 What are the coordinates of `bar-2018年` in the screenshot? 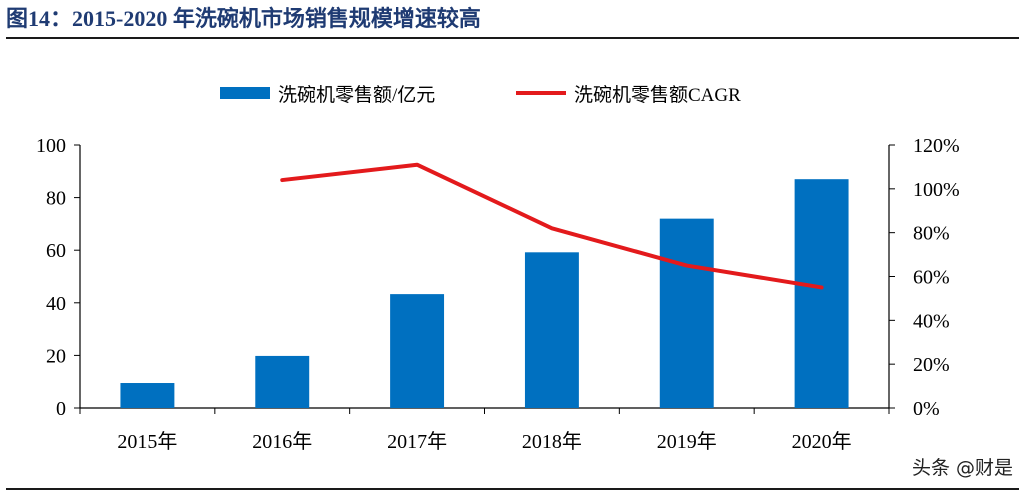 It's located at (551, 330).